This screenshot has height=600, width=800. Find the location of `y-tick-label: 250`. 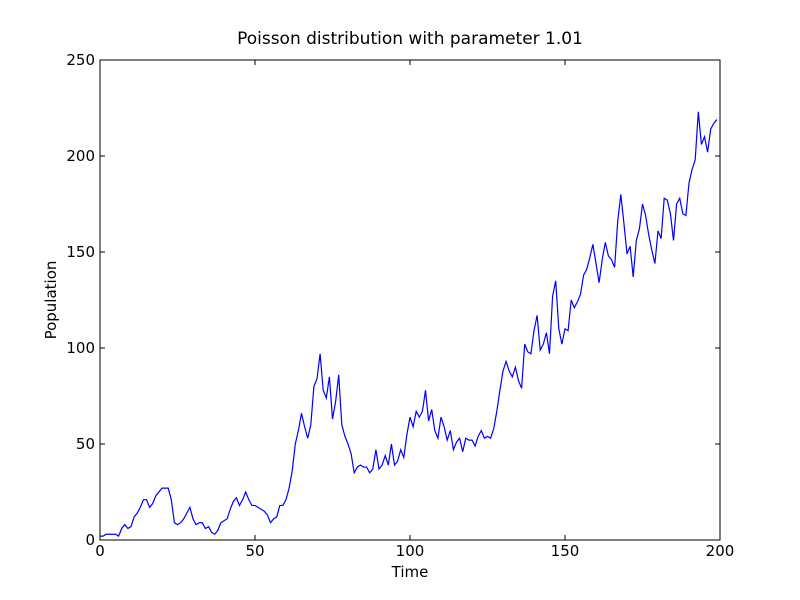

y-tick-label: 250 is located at coordinates (80, 60).